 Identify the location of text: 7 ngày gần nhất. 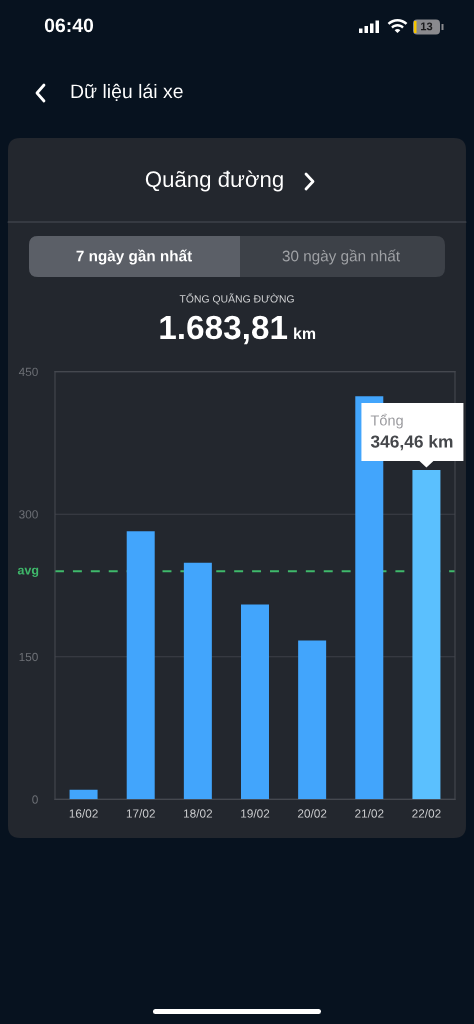
(134, 257).